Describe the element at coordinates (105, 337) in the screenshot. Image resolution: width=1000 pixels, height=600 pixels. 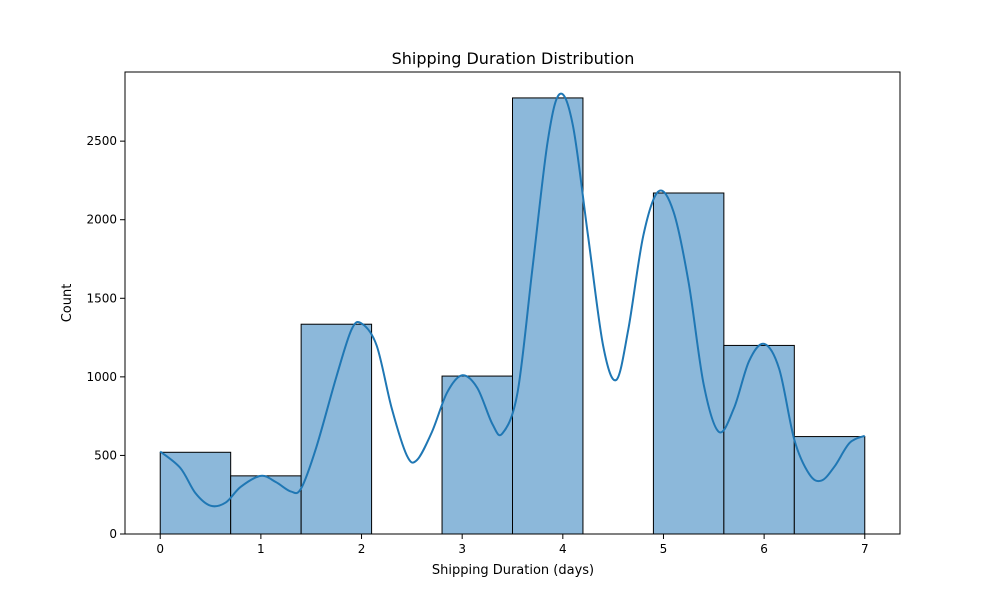
I see `y-axis: 0 500 1000 1500 2000 2500` at that location.